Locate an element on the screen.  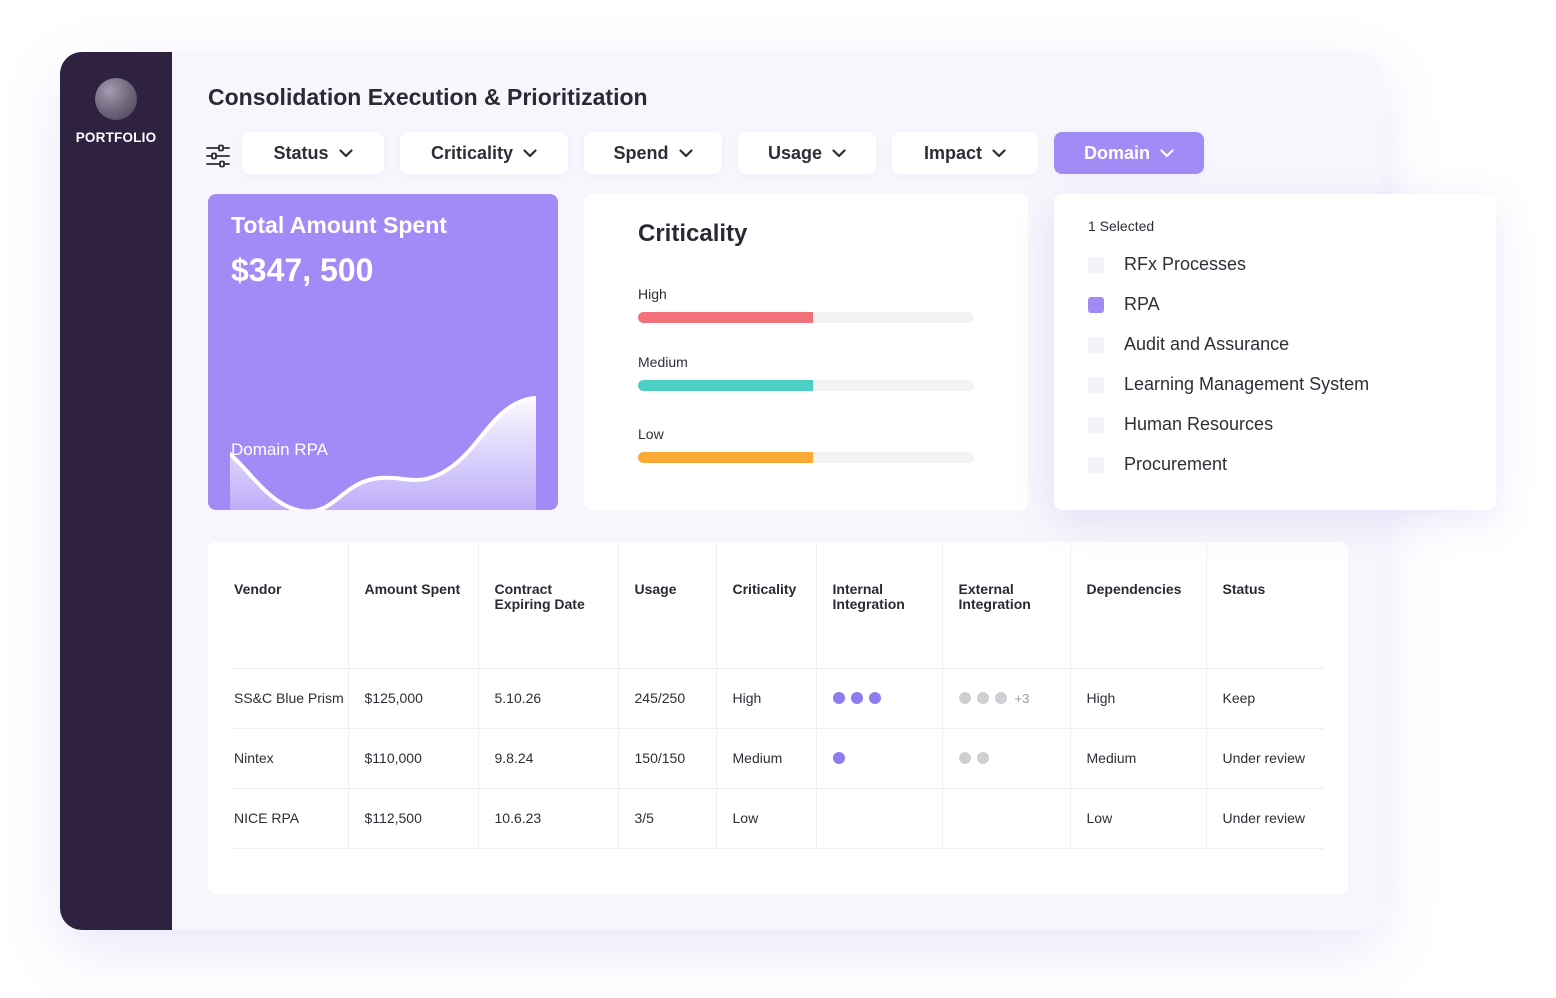
filter-sliders-icon is located at coordinates (218, 156).